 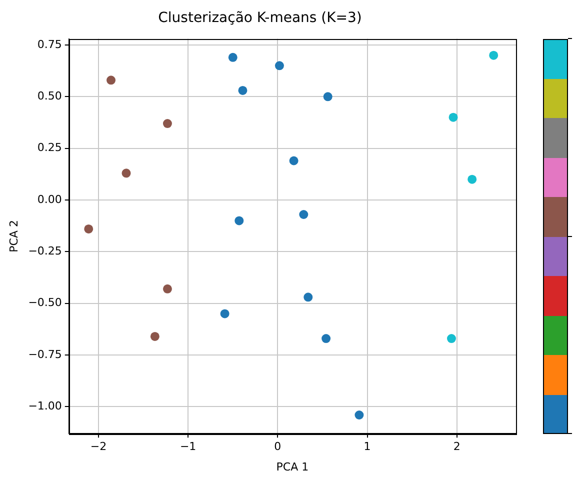 I want to click on y-tick-label: 0.50, so click(x=49, y=96).